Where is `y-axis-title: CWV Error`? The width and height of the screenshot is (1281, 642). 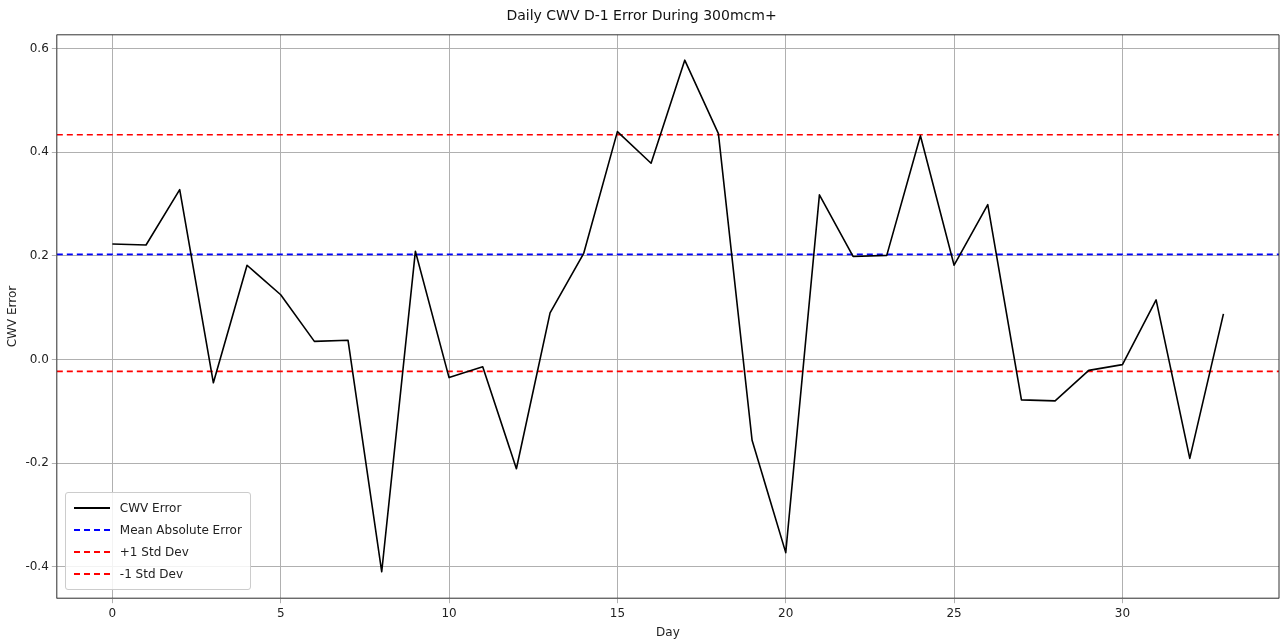
y-axis-title: CWV Error is located at coordinates (12, 316).